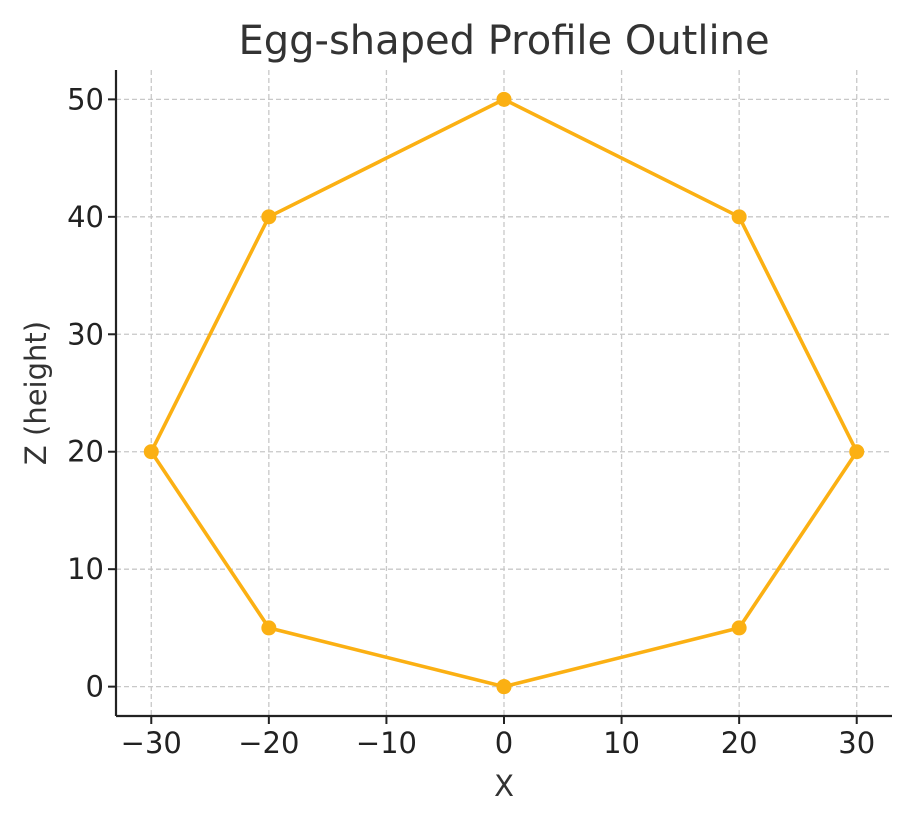  What do you see at coordinates (36, 393) in the screenshot?
I see `y-axis-label: Z (height)` at bounding box center [36, 393].